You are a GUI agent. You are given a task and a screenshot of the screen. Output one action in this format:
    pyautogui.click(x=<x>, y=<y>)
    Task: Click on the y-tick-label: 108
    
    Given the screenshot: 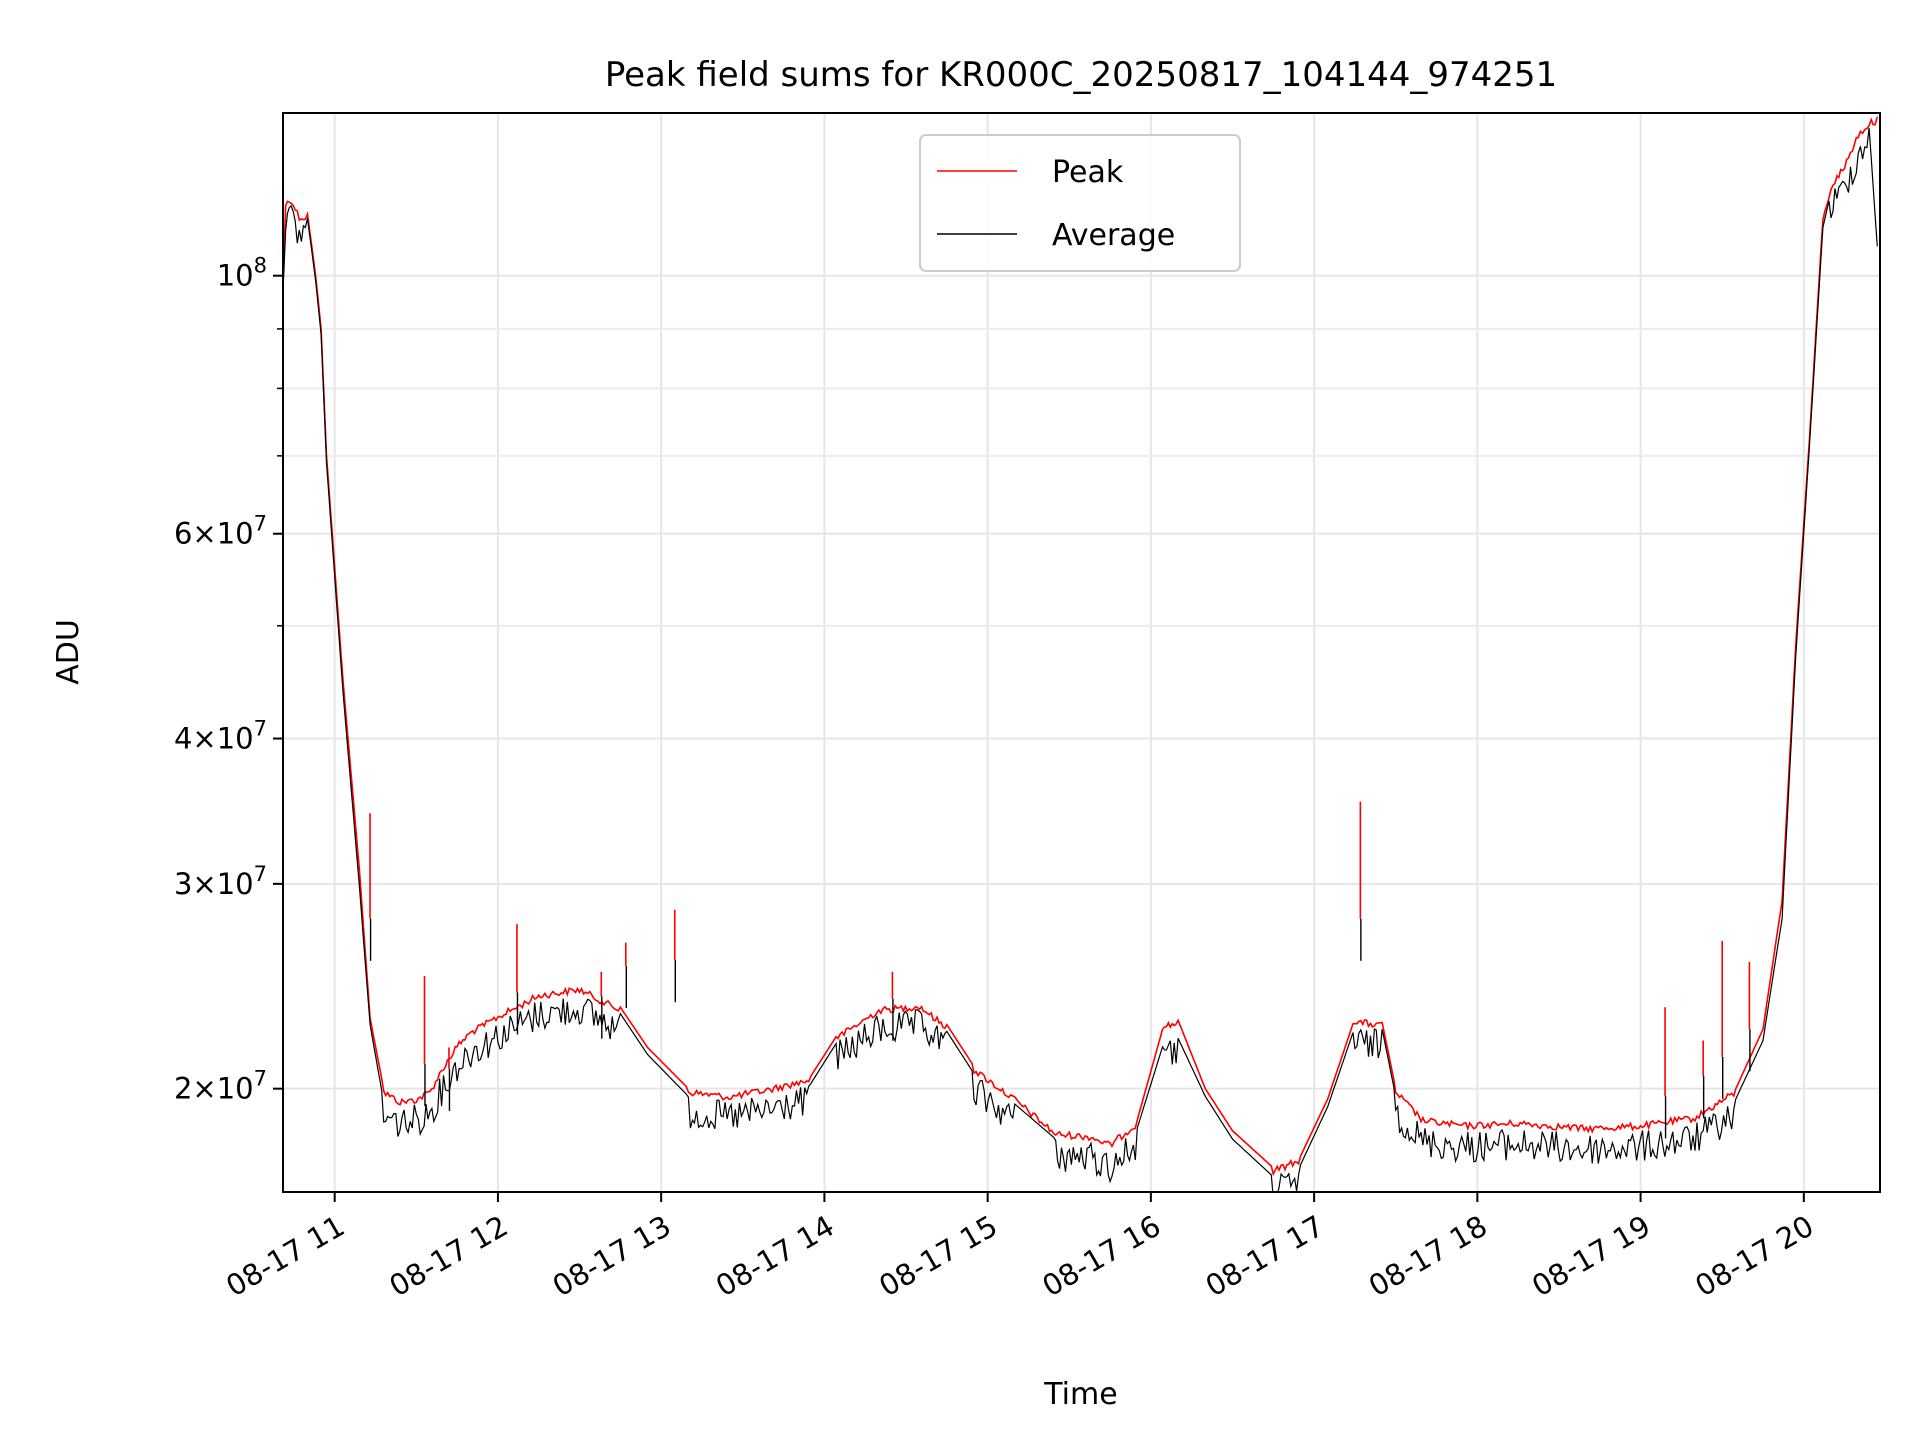 What is the action you would take?
    pyautogui.click(x=242, y=273)
    